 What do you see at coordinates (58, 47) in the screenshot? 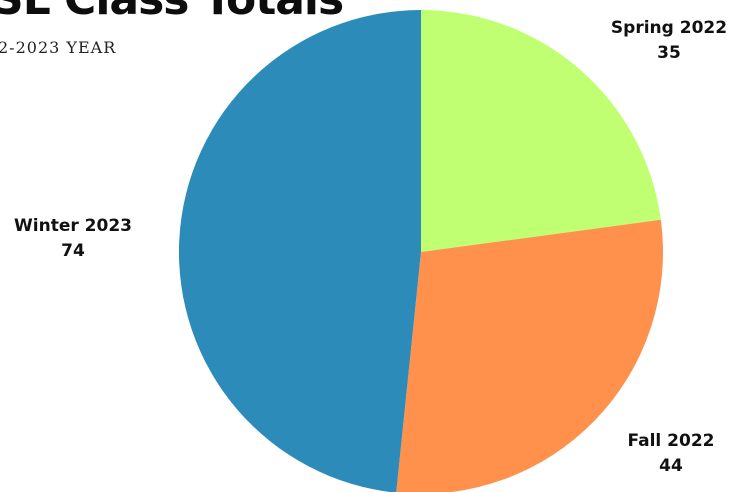
I see `chart-subtitle: 2-2023 YEAR` at bounding box center [58, 47].